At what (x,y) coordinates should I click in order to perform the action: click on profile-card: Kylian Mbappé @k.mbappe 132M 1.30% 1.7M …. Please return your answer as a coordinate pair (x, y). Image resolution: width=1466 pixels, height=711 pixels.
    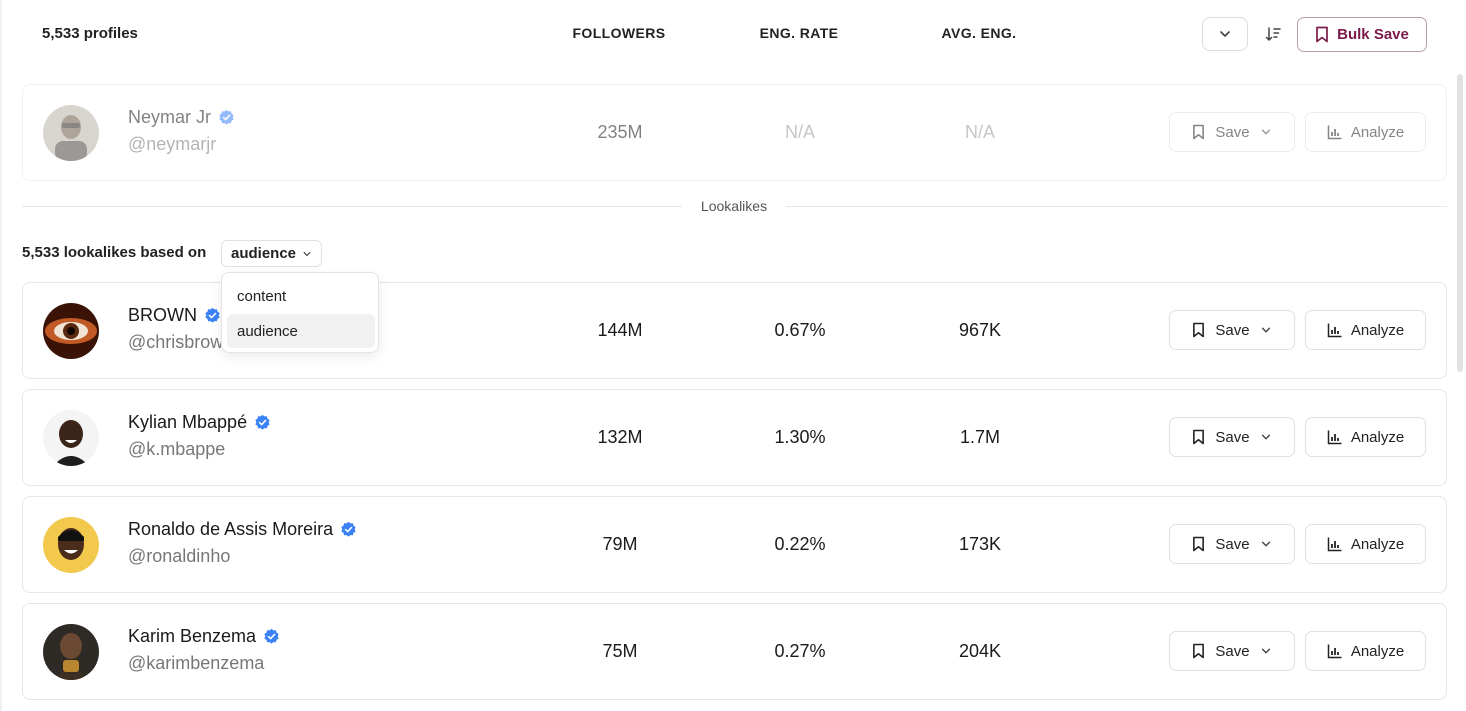
    Looking at the image, I should click on (734, 437).